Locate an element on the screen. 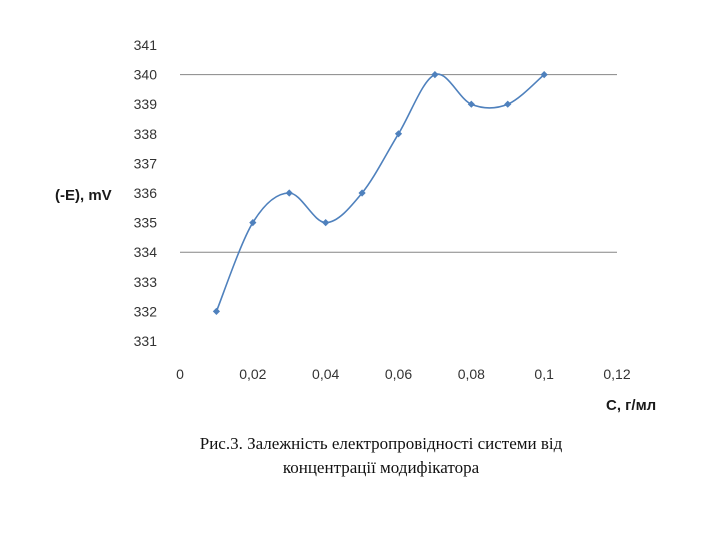 The height and width of the screenshot is (540, 720). x-tick-label: 0 is located at coordinates (180, 374).